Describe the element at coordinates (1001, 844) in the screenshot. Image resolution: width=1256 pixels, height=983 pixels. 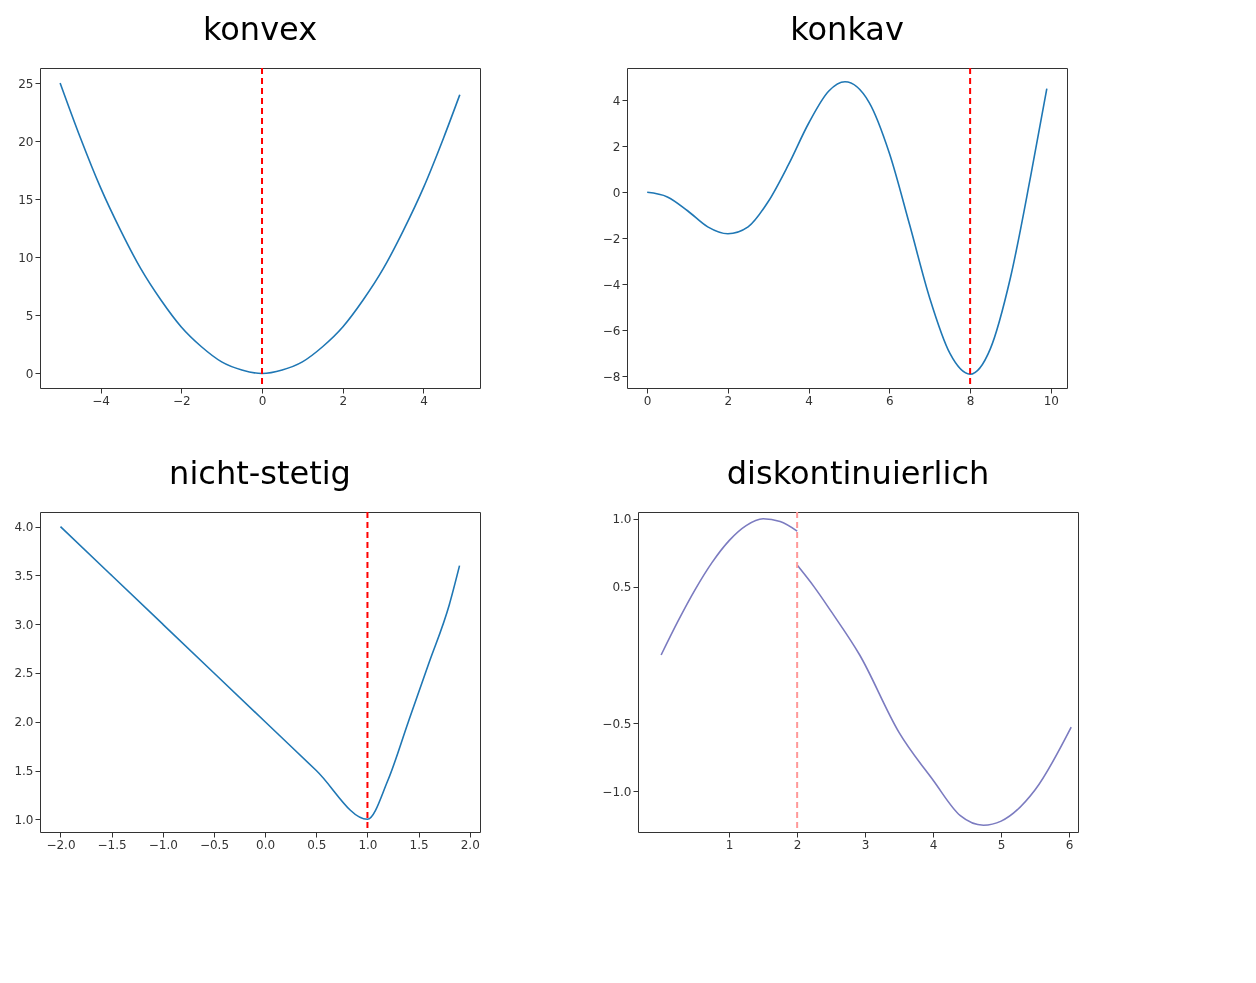
I see `x-tick-label: 5` at that location.